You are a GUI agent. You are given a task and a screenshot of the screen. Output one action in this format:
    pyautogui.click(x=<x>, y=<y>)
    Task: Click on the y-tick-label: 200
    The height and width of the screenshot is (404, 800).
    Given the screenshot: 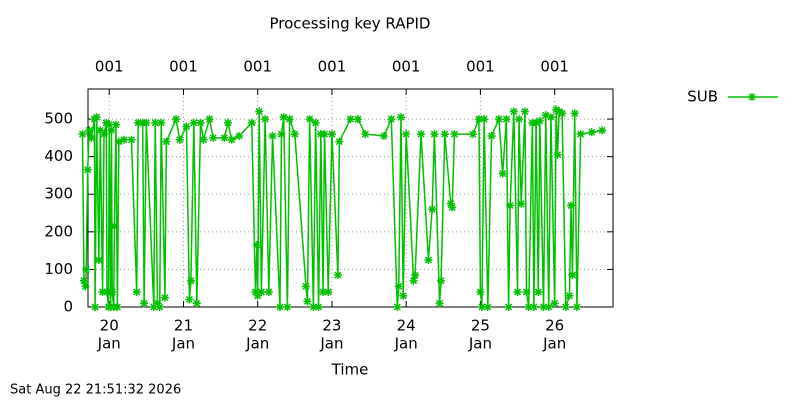 What is the action you would take?
    pyautogui.click(x=58, y=231)
    